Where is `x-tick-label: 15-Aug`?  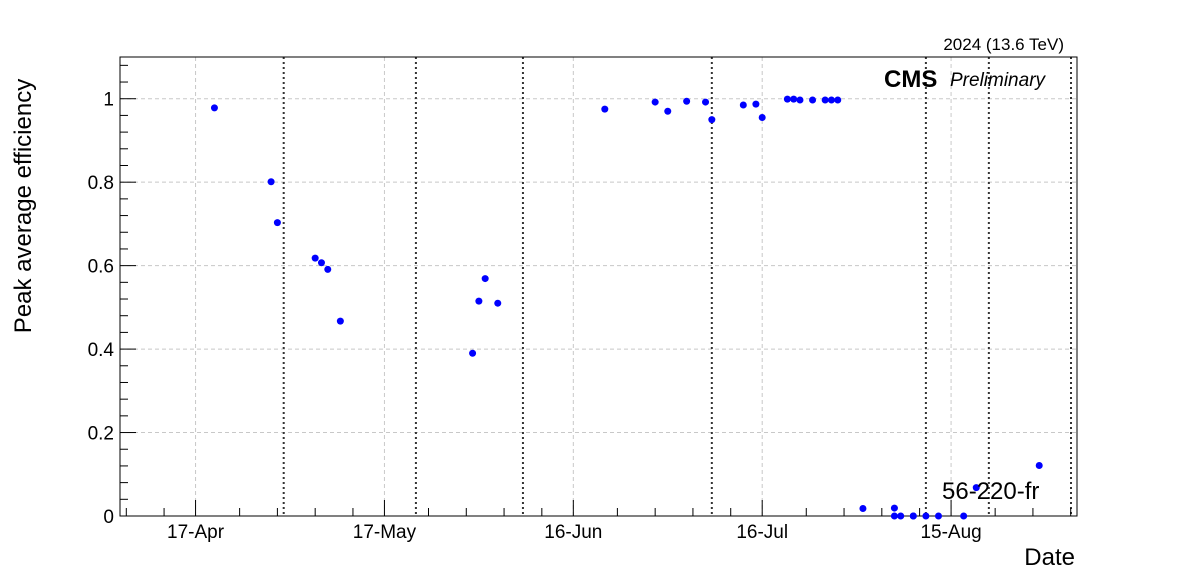
x-tick-label: 15-Aug is located at coordinates (950, 532).